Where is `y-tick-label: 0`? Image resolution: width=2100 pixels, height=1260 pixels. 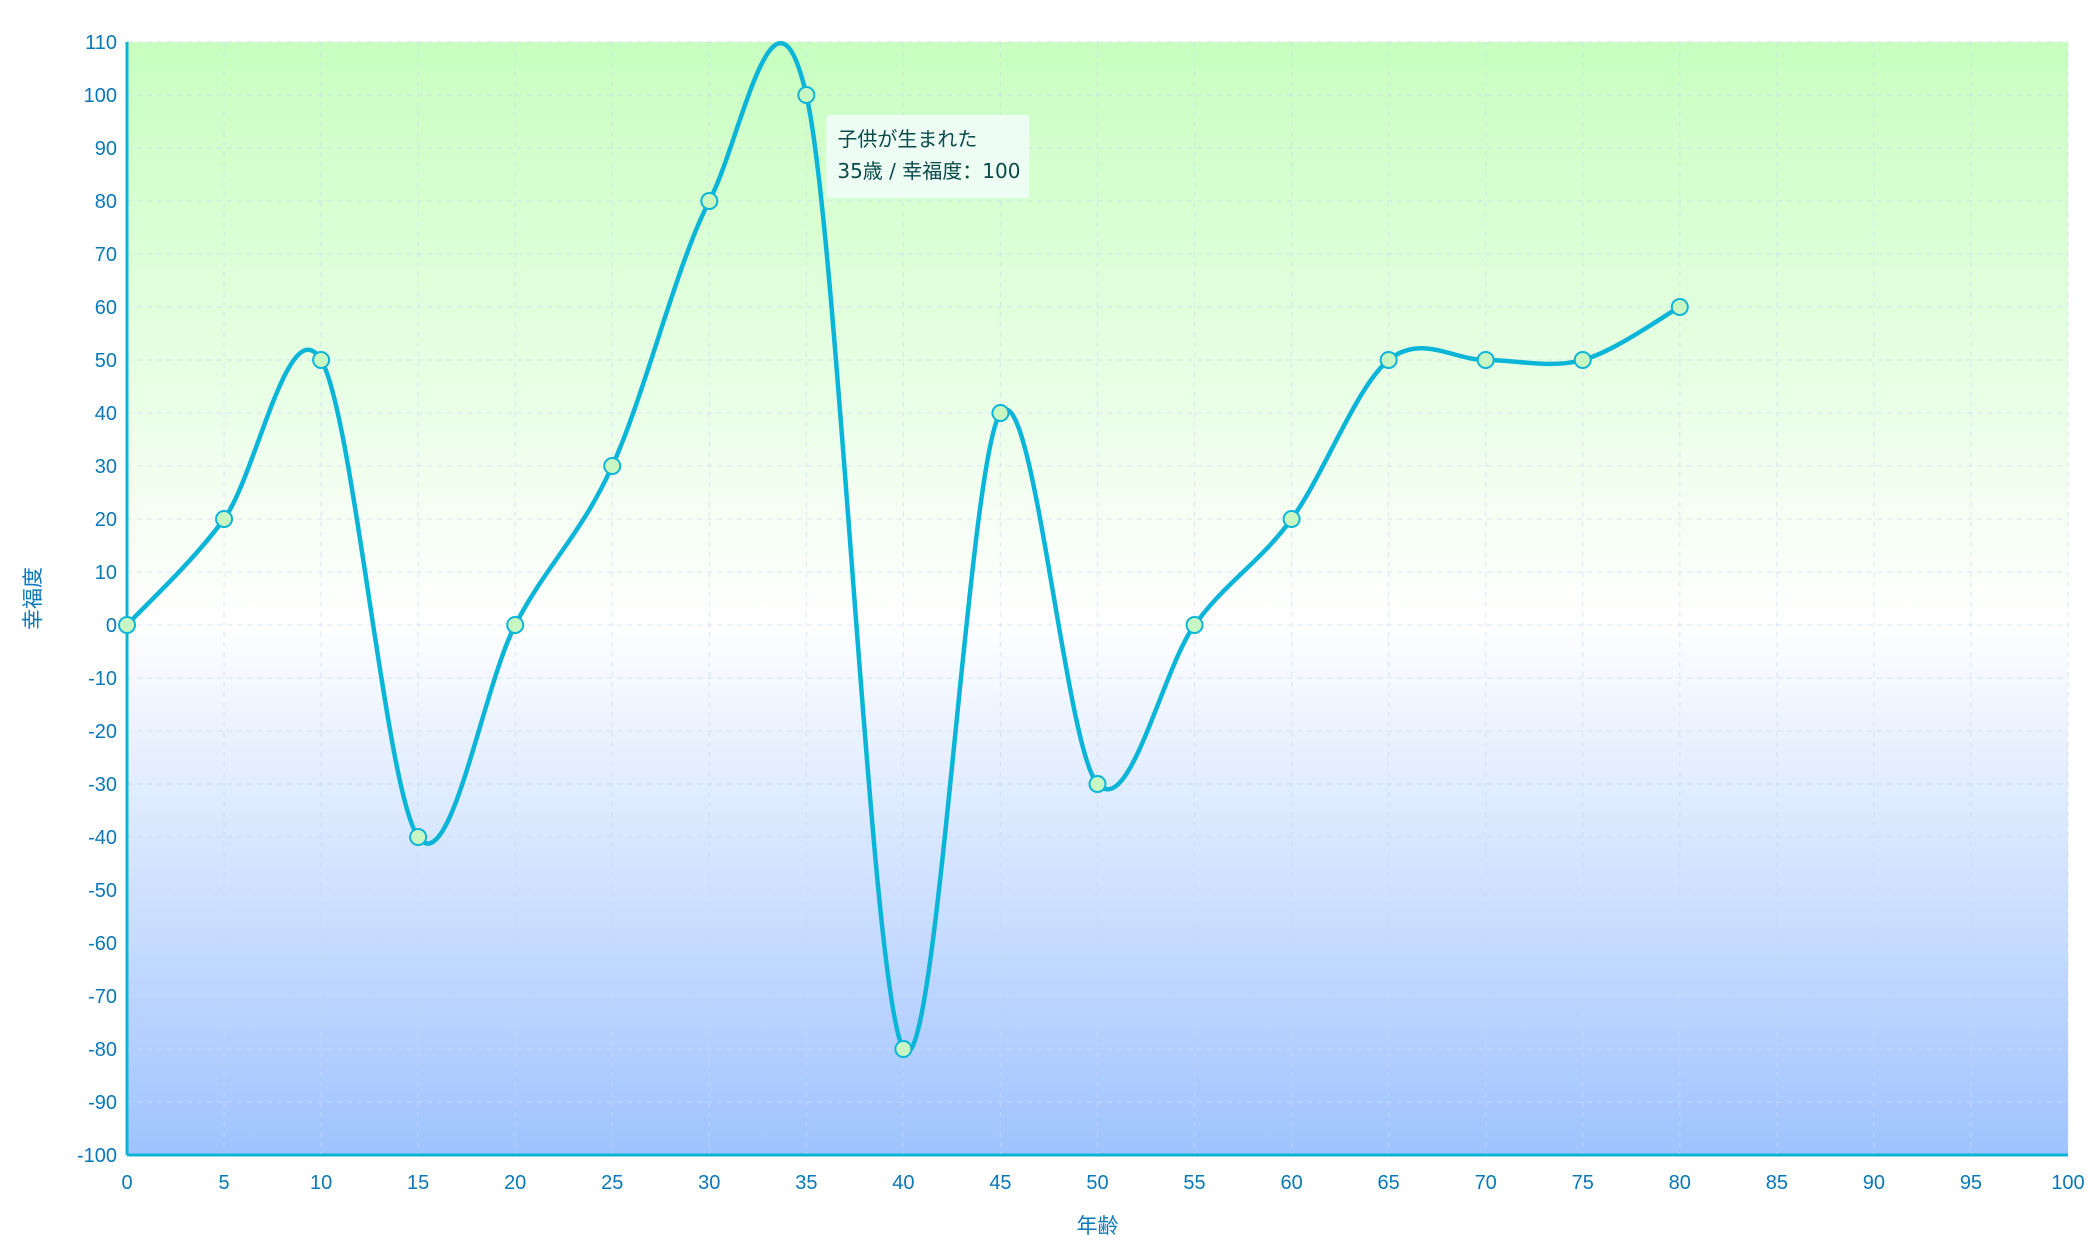 y-tick-label: 0 is located at coordinates (111, 626).